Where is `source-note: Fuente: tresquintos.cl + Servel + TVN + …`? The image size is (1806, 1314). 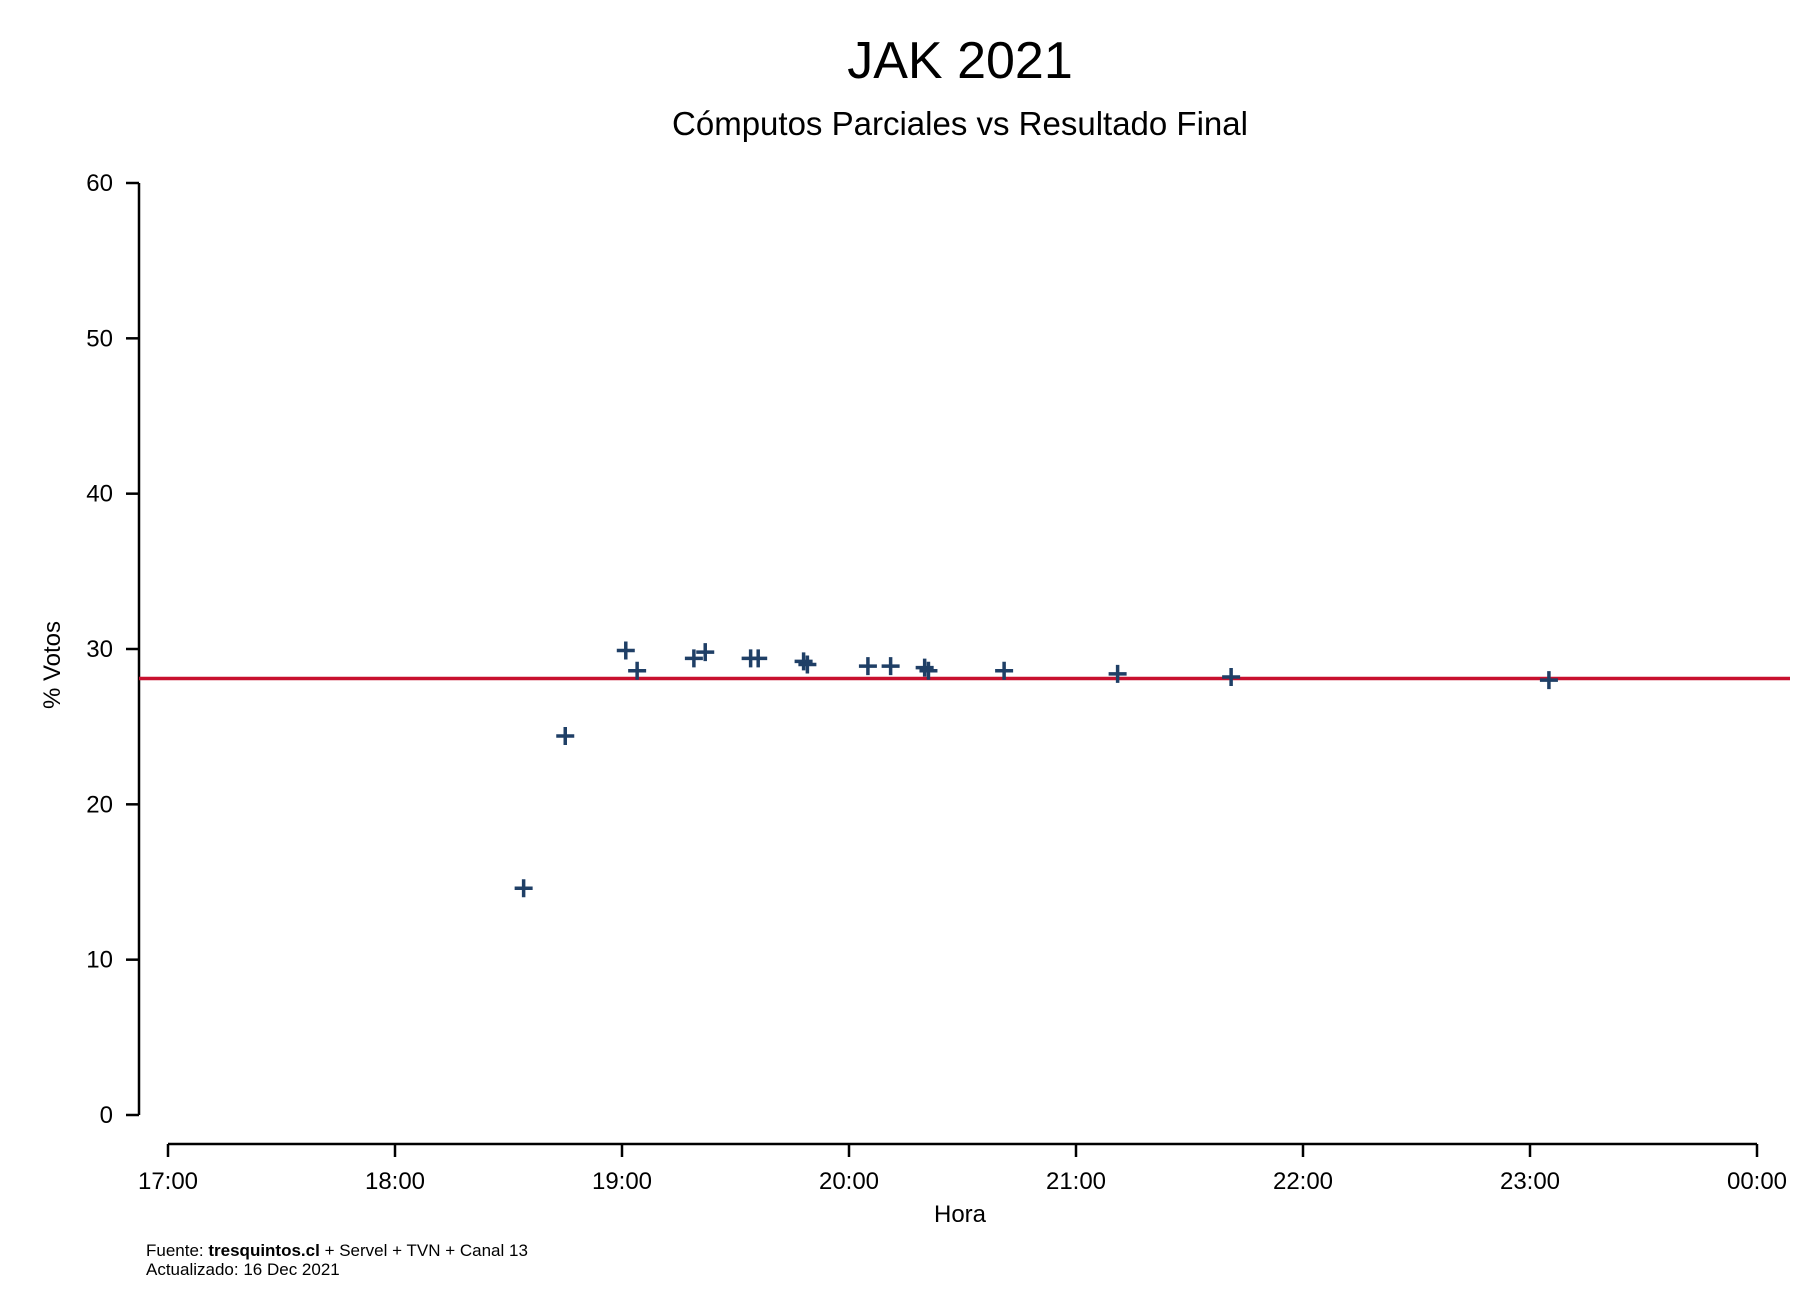
source-note: Fuente: tresquintos.cl + Servel + TVN + … is located at coordinates (337, 1250).